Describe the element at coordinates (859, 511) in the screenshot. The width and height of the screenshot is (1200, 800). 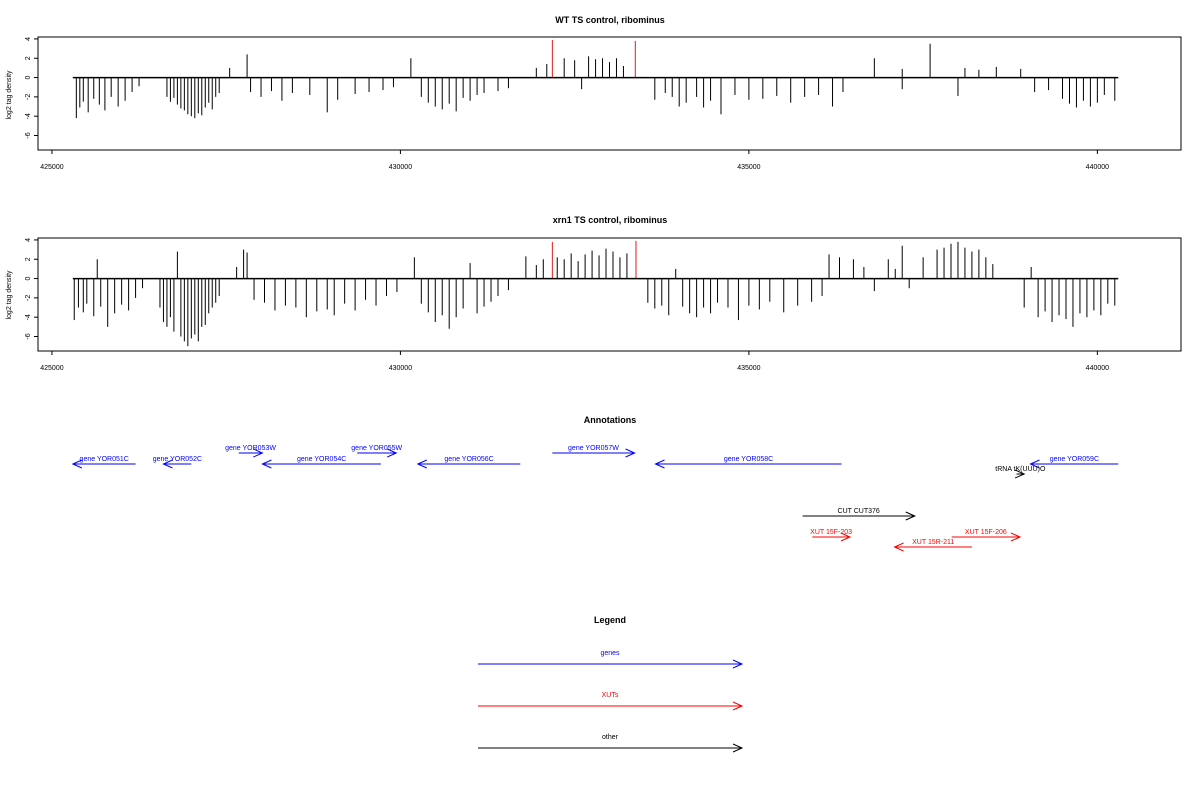
I see `feature-label: CUT CUT376` at that location.